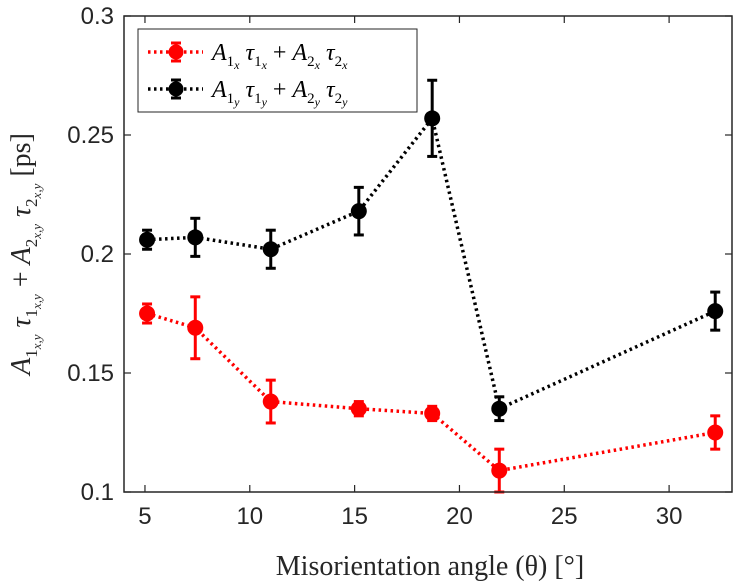 This screenshot has width=747, height=586. What do you see at coordinates (459, 516) in the screenshot?
I see `x-tick-label-3: 20` at bounding box center [459, 516].